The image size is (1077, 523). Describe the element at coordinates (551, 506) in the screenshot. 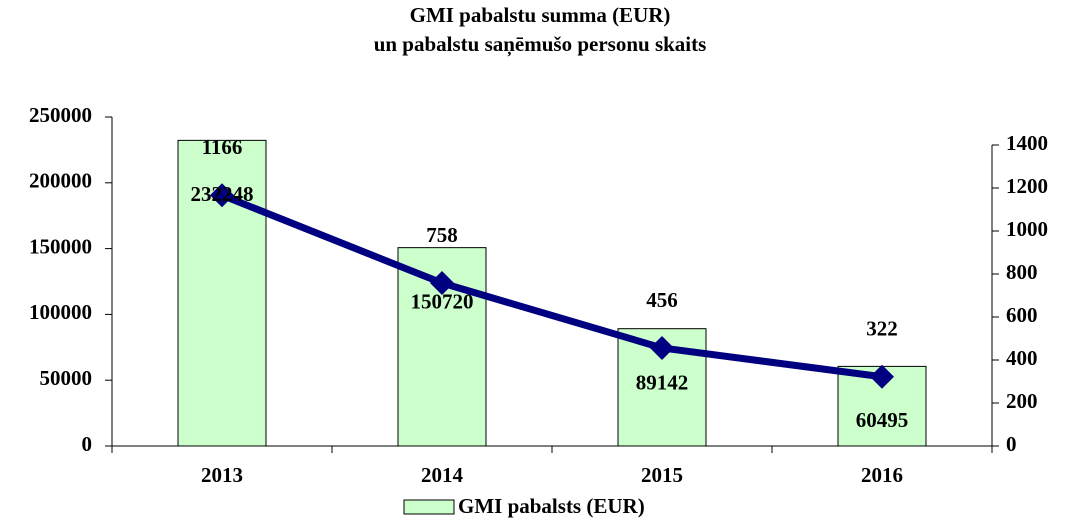

I see `legend-label: GMI pabalsts (EUR)` at that location.